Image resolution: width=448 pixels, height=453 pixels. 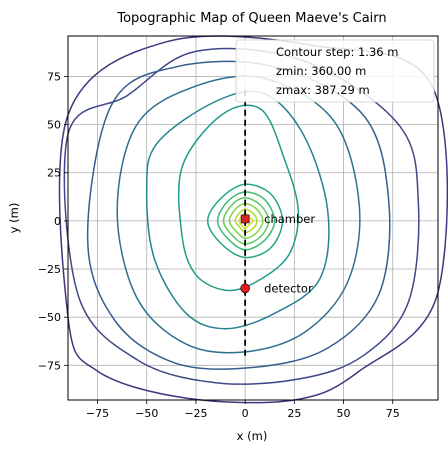 I want to click on x-tick-label: 75, so click(x=393, y=413).